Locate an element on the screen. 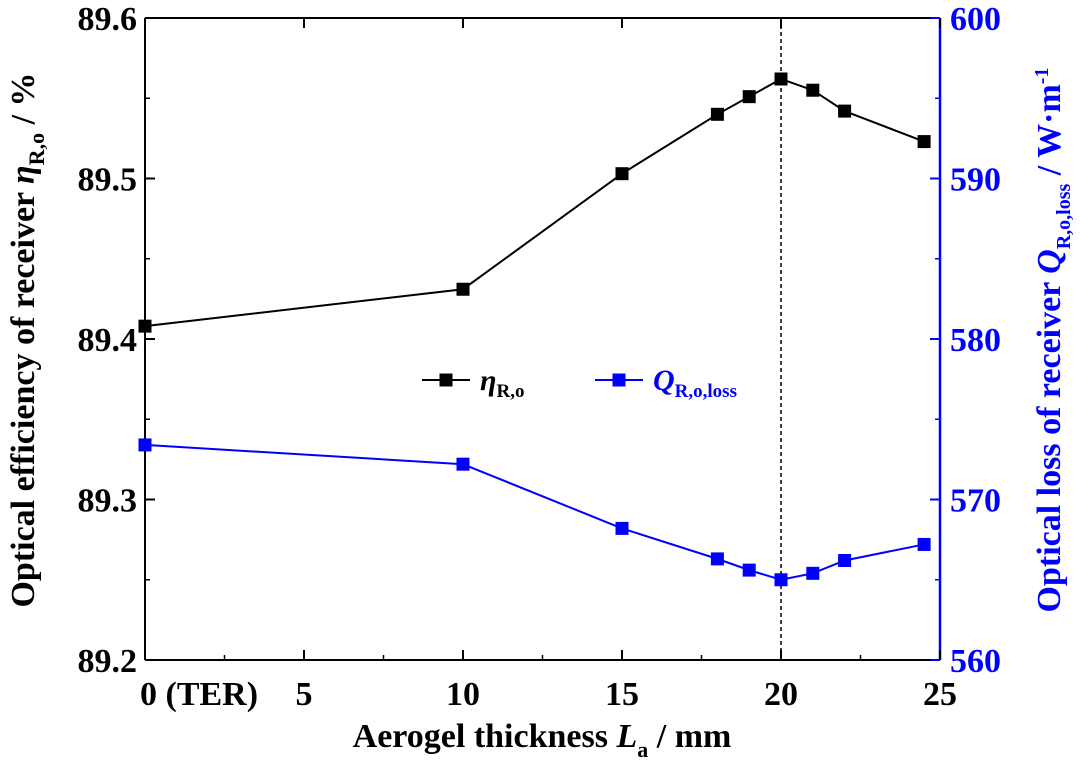  y-left-tick-label: 89.4 is located at coordinates (108, 340).